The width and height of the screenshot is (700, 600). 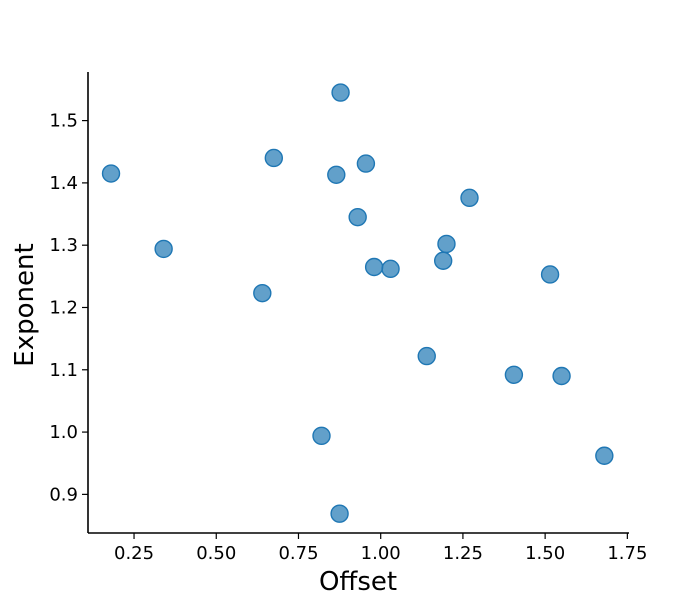 What do you see at coordinates (298, 553) in the screenshot?
I see `x-tick-label: 0.75` at bounding box center [298, 553].